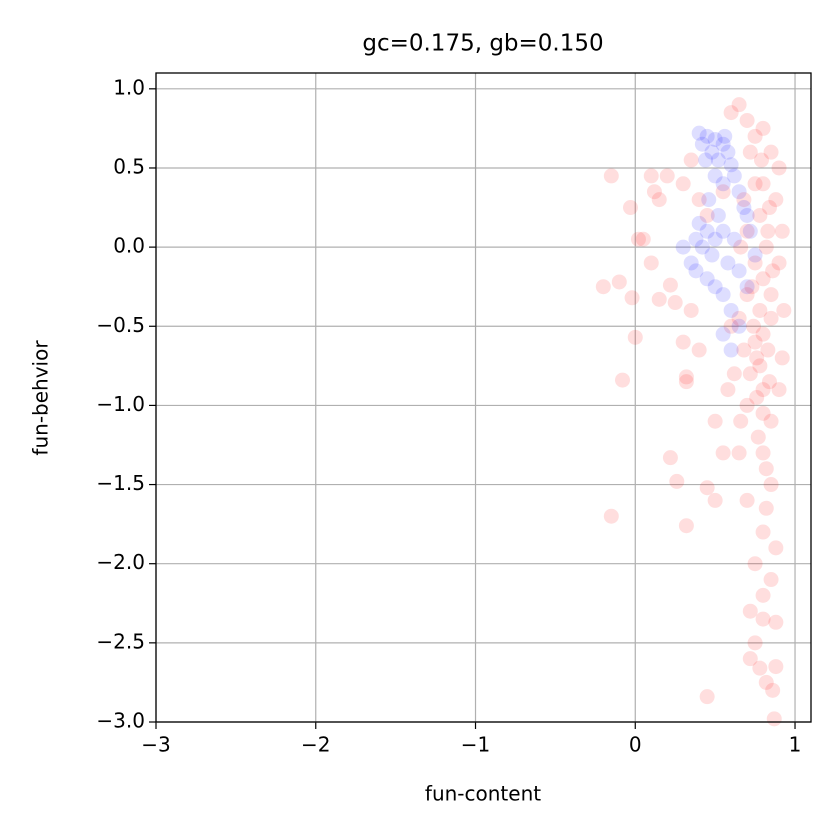 The width and height of the screenshot is (840, 840). I want to click on x-tick-label: 0, so click(635, 745).